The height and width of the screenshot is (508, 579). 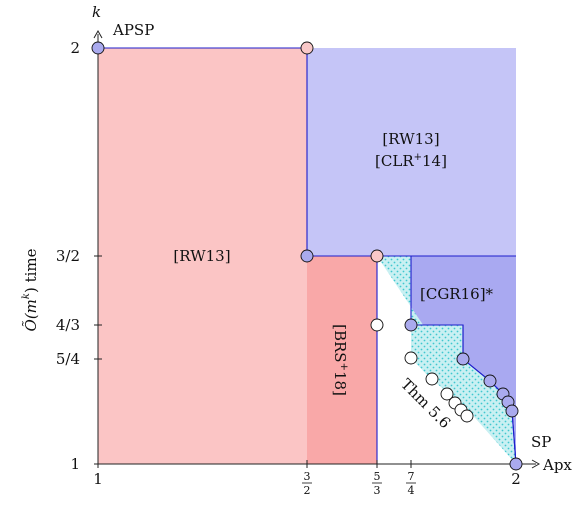 I want to click on svg-text: [BRS+18], so click(x=340, y=360).